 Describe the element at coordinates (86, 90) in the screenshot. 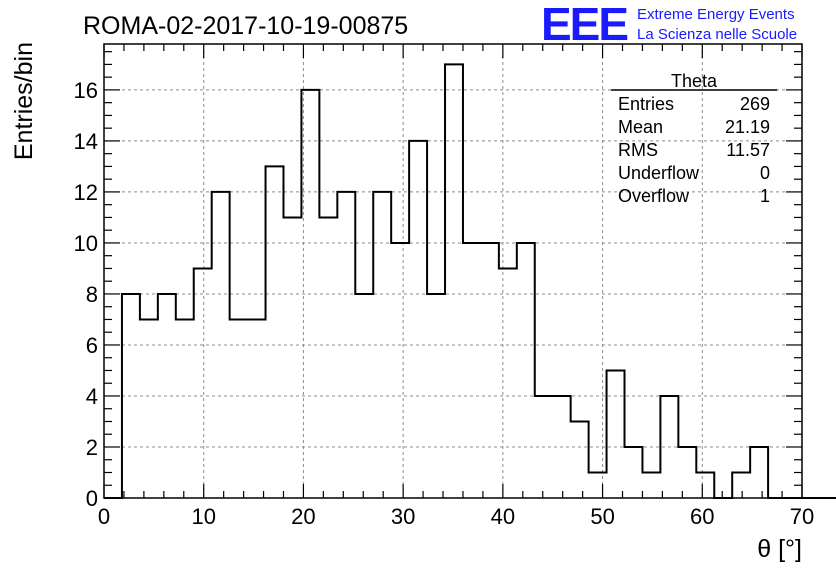

I see `y-tick-label: 16` at that location.